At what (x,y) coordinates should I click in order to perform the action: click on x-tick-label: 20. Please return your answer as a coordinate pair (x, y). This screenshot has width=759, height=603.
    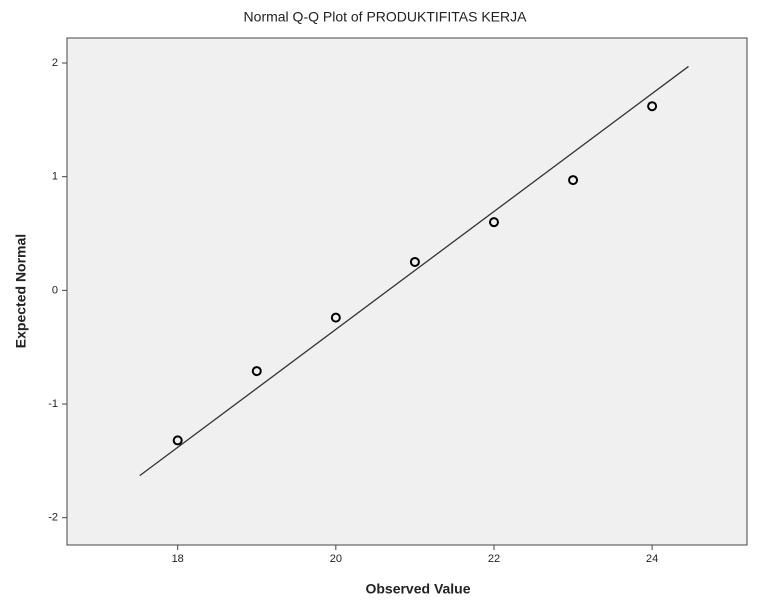
    Looking at the image, I should click on (336, 559).